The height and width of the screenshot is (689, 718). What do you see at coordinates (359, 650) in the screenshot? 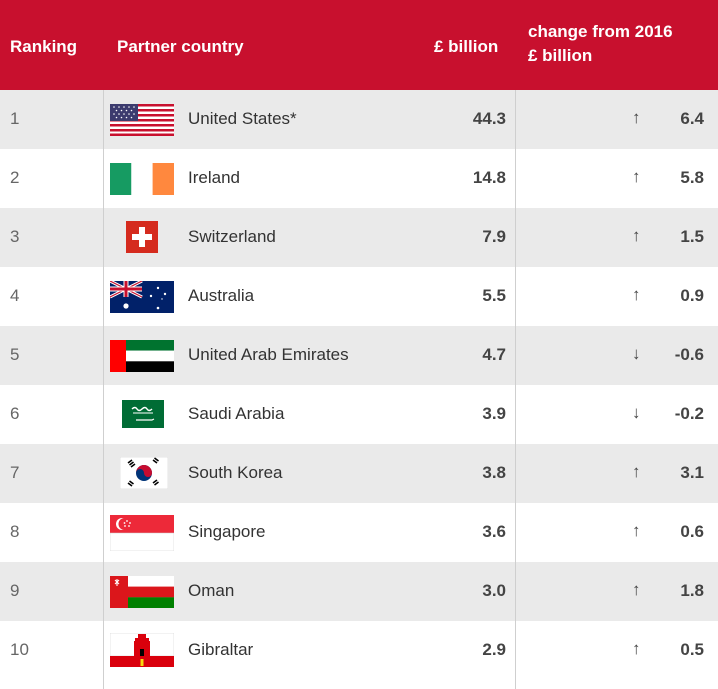
I see `table-row: 10 Gibraltar 2.9 ↑ 0.5` at bounding box center [359, 650].